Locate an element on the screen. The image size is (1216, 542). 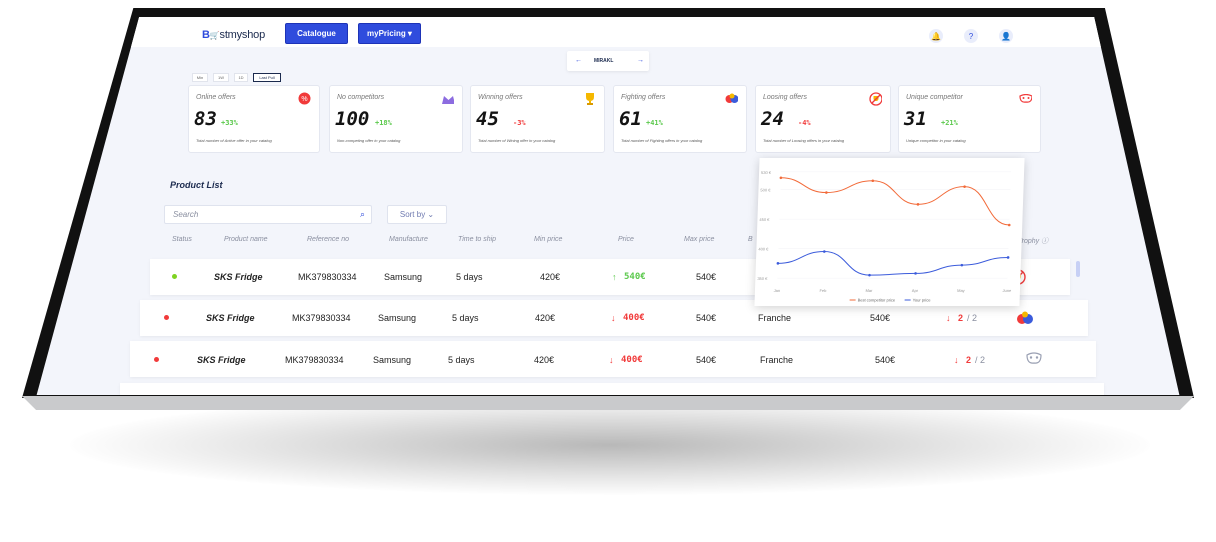
price-up-arrow: ↑ is located at coordinates (614, 277).